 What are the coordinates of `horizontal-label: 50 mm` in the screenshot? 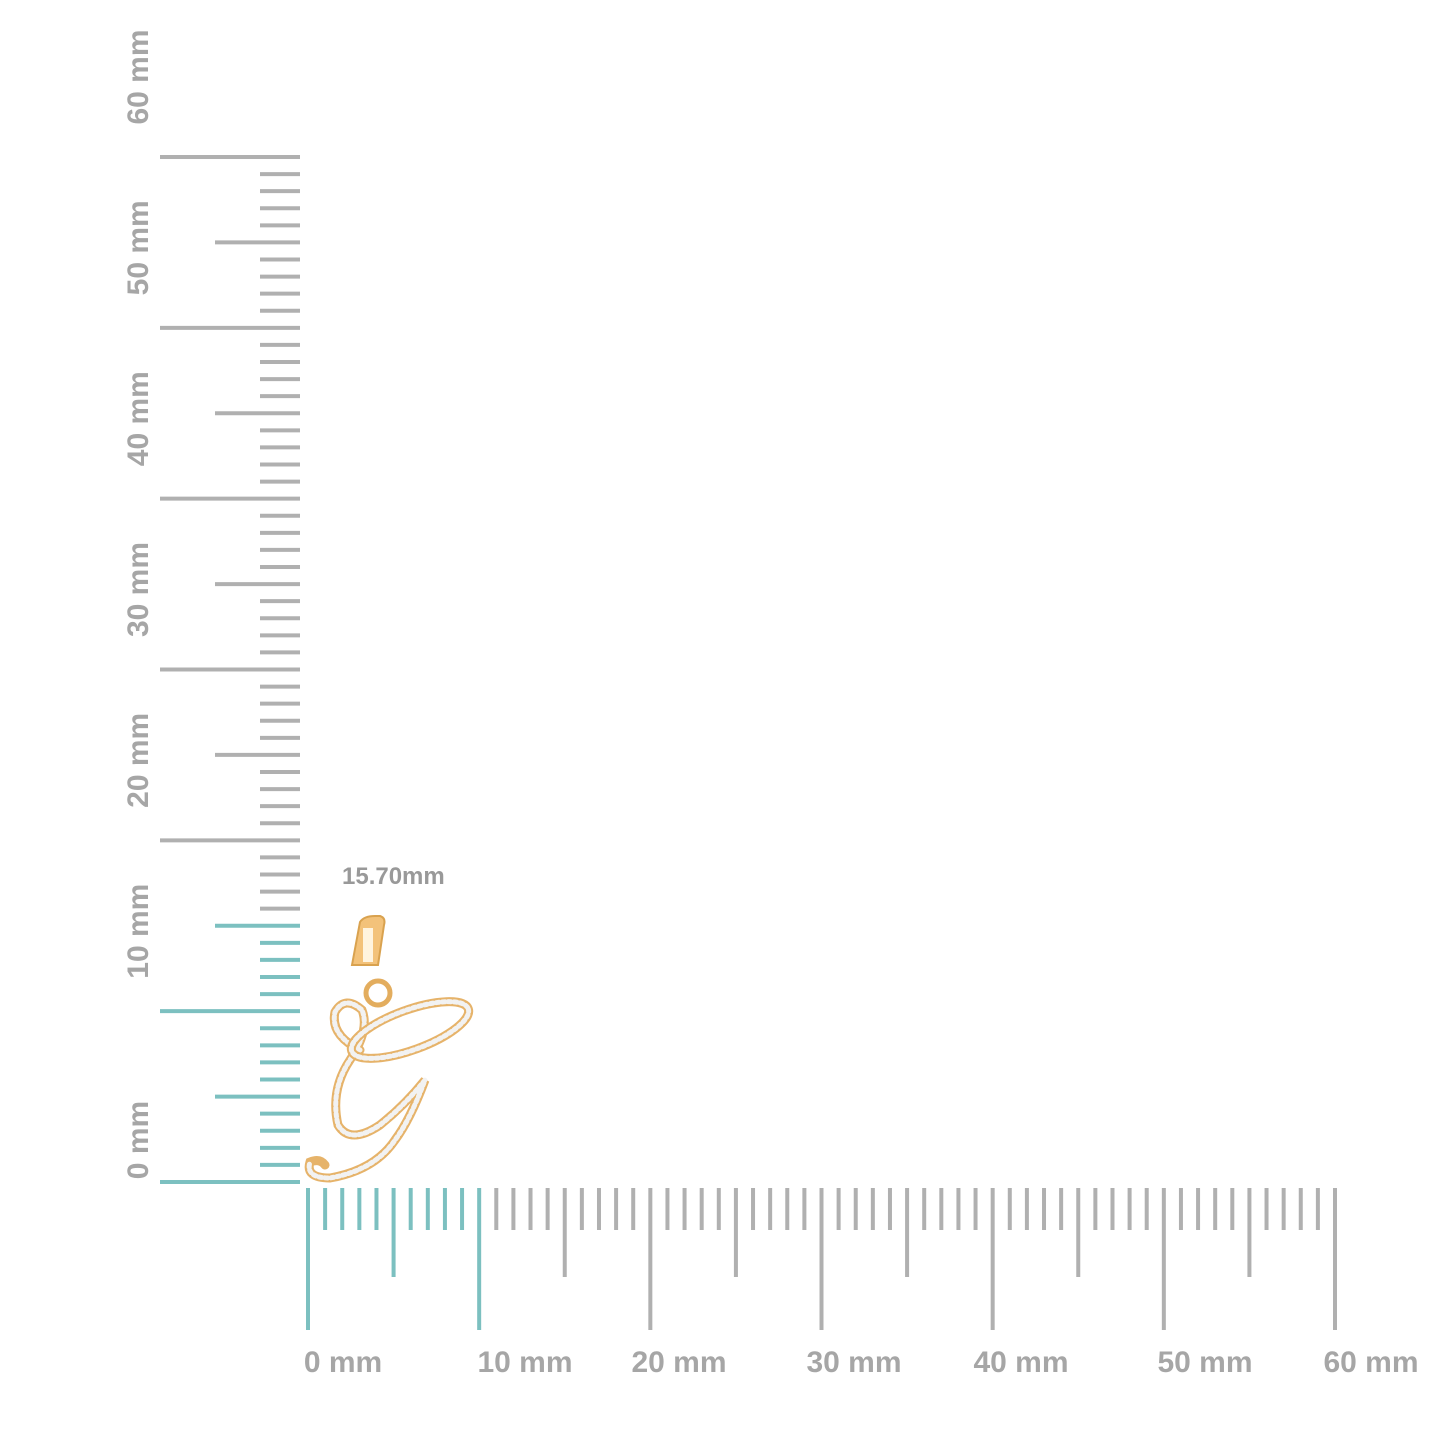 It's located at (1204, 1362).